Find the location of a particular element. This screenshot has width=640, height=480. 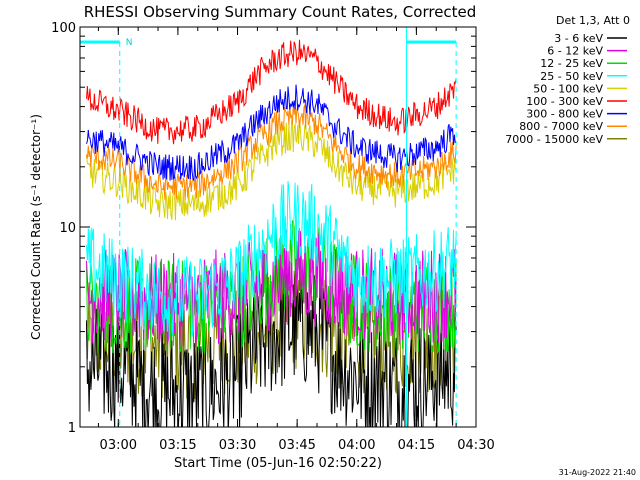

legend-label-5: 100 - 300 keV is located at coordinates (564, 101).